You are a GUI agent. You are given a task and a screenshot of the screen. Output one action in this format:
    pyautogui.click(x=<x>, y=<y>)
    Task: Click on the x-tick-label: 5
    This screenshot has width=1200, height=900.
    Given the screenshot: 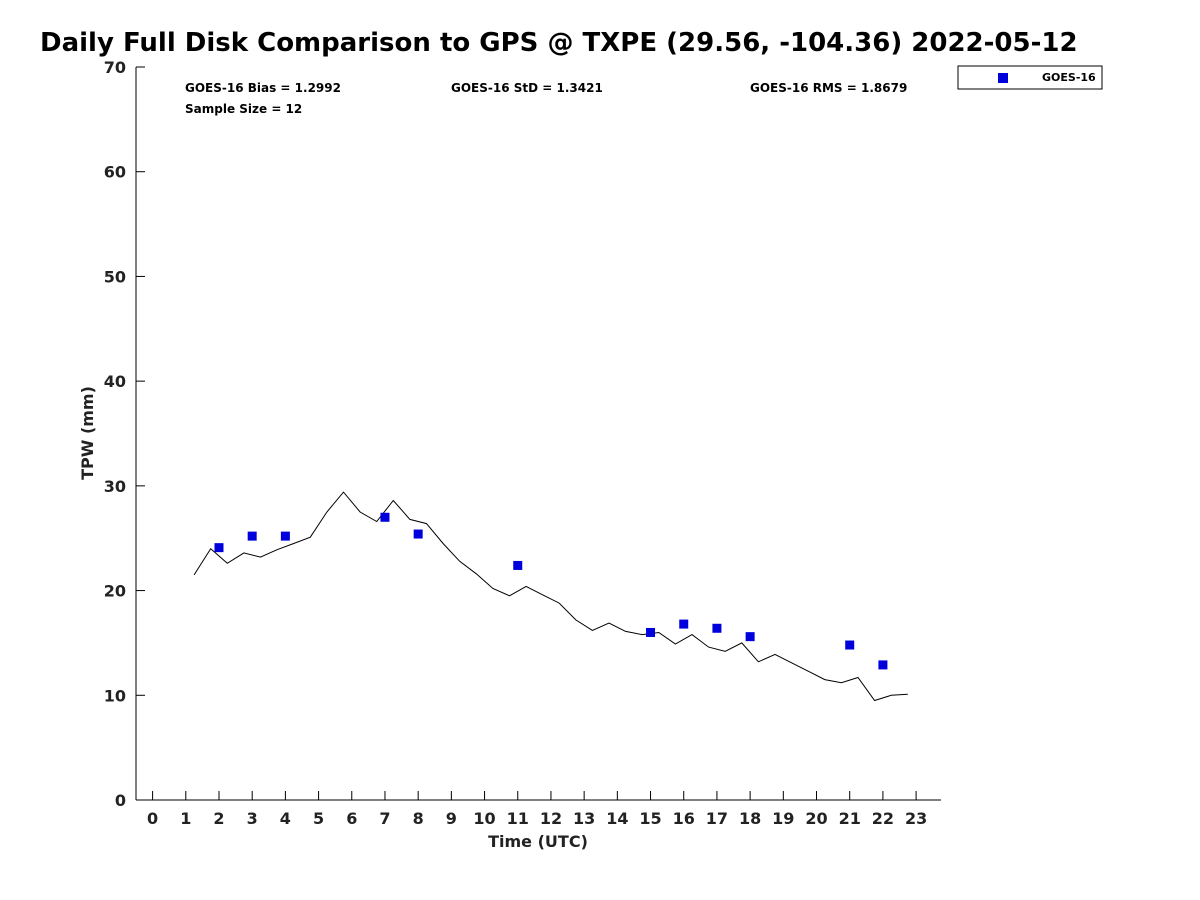 What is the action you would take?
    pyautogui.click(x=318, y=818)
    